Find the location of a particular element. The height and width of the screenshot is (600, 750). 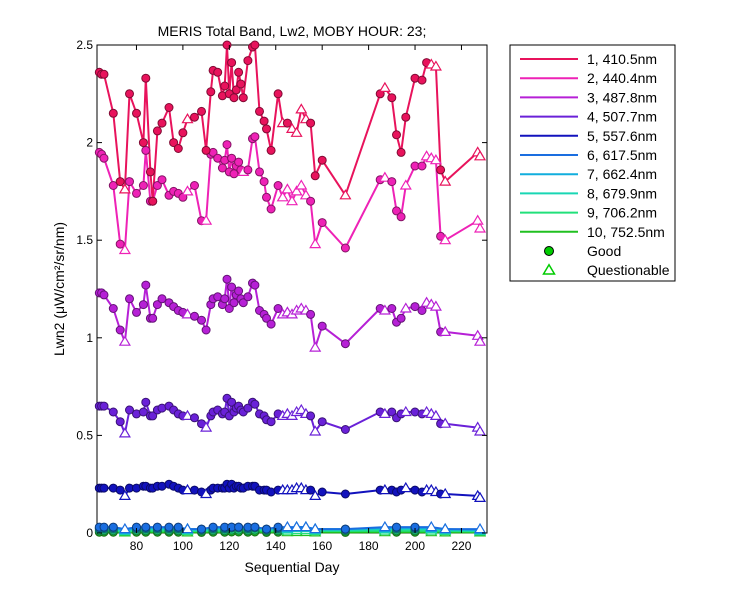

y-tick-label: 1 is located at coordinates (89, 338).